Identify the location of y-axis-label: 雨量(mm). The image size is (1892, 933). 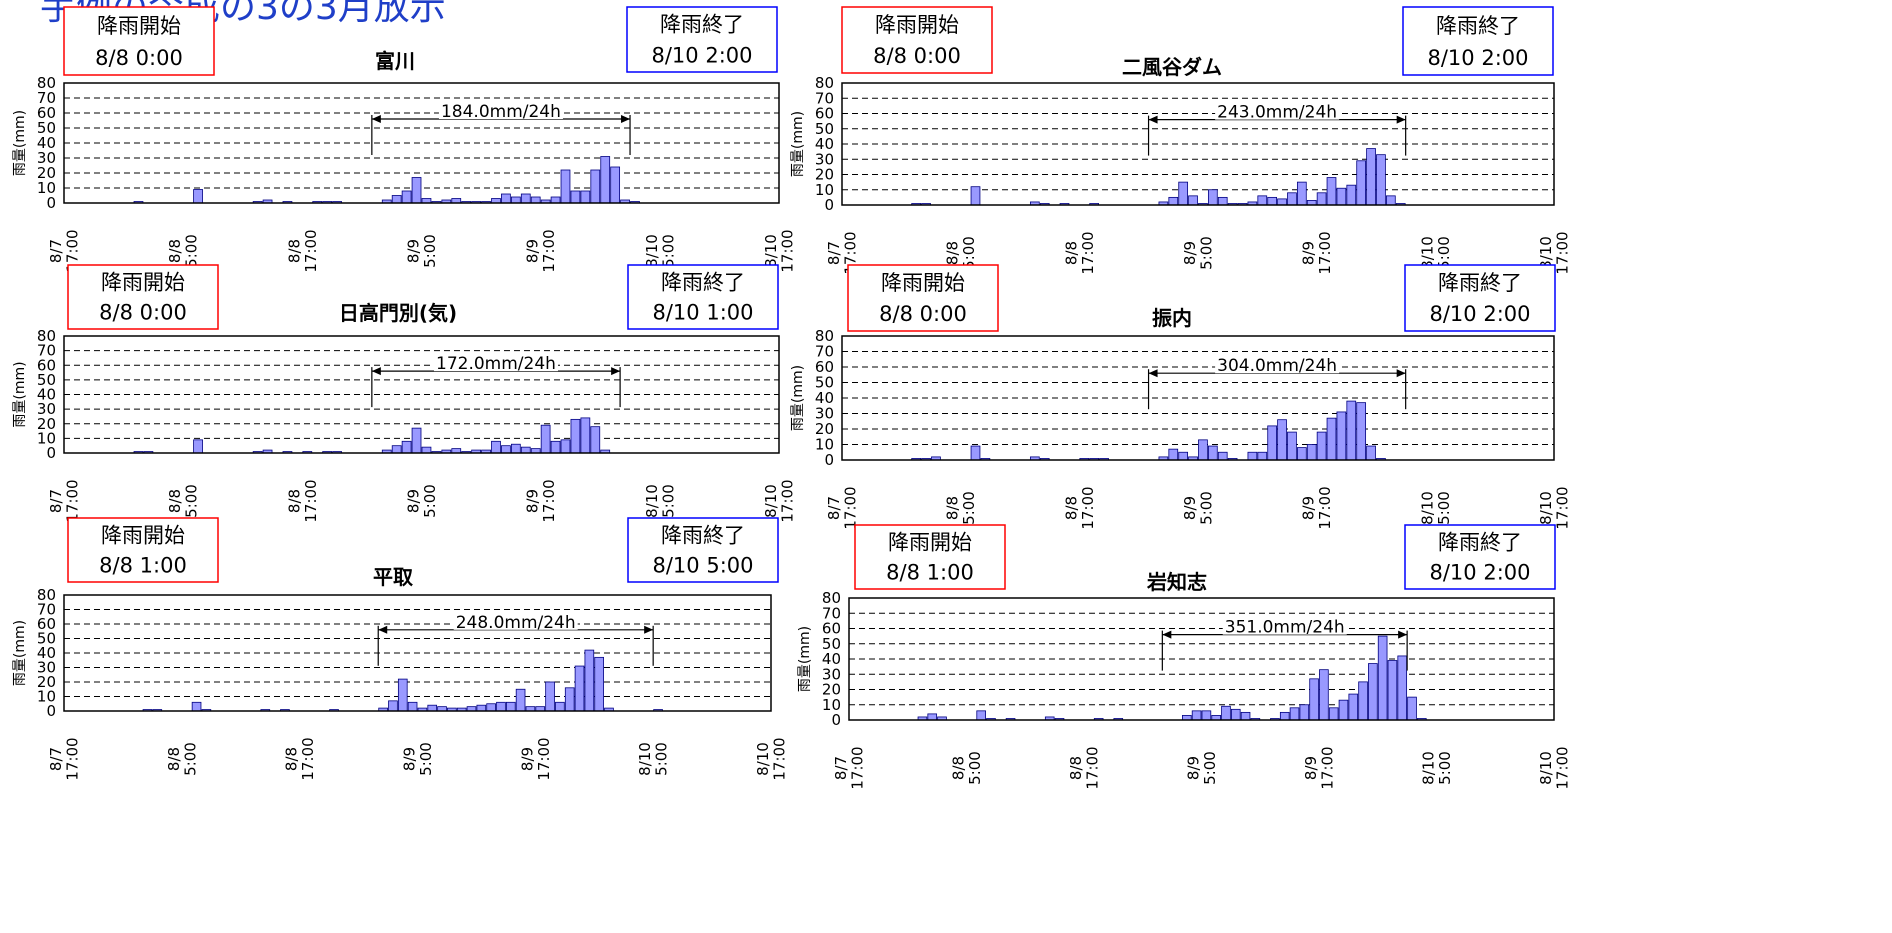
(805, 659).